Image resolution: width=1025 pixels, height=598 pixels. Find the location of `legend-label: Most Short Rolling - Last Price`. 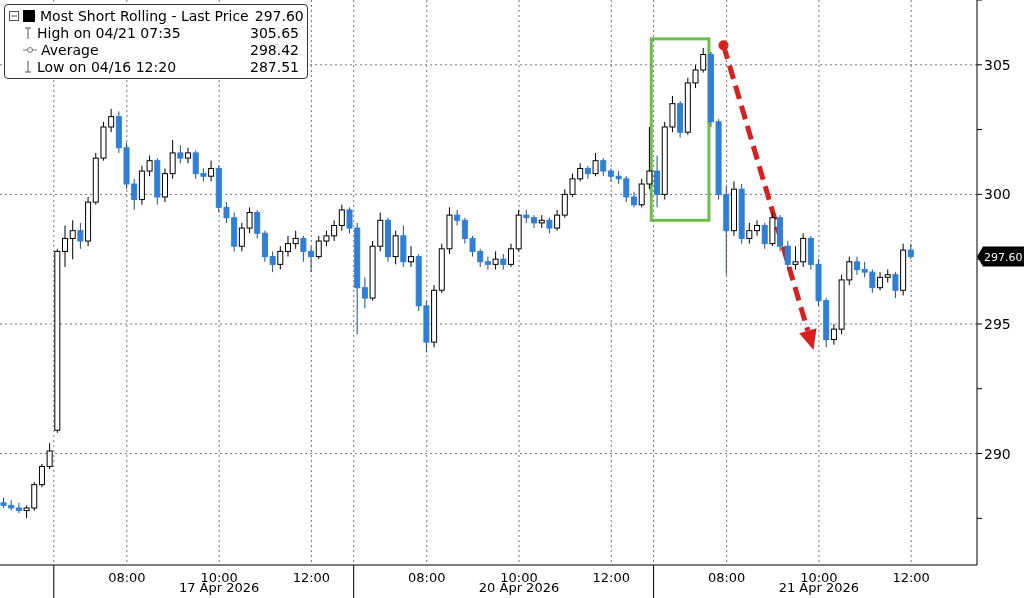

legend-label: Most Short Rolling - Last Price is located at coordinates (144, 15).